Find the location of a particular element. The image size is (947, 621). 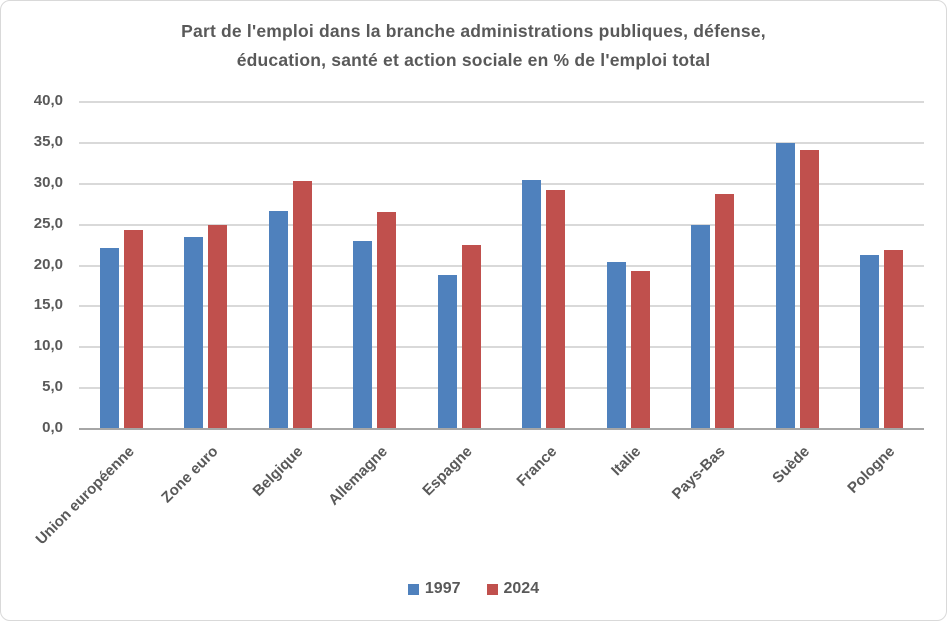

y-tick-label: 35,0 is located at coordinates (48, 141).